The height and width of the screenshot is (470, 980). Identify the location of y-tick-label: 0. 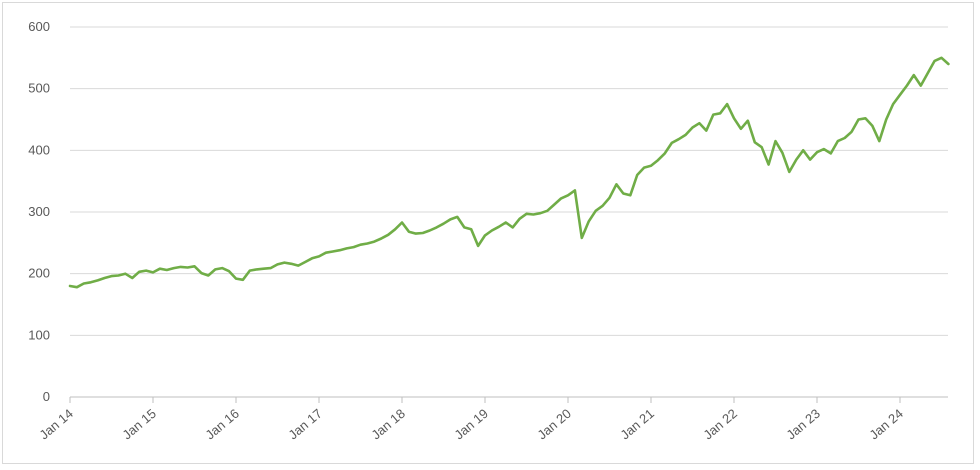
(46, 396).